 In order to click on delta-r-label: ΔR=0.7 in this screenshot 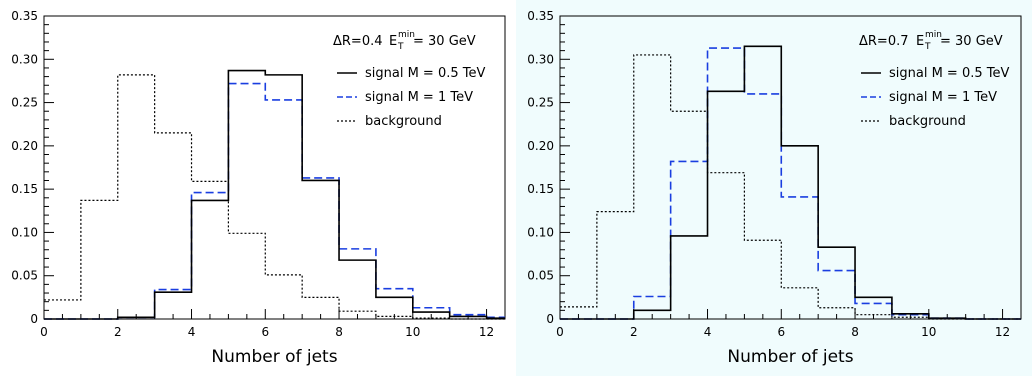, I will do `click(884, 41)`.